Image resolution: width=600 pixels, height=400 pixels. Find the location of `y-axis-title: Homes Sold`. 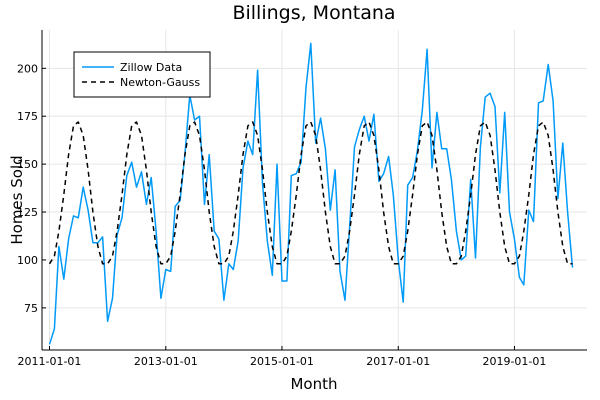

y-axis-title: Homes Sold is located at coordinates (17, 199).